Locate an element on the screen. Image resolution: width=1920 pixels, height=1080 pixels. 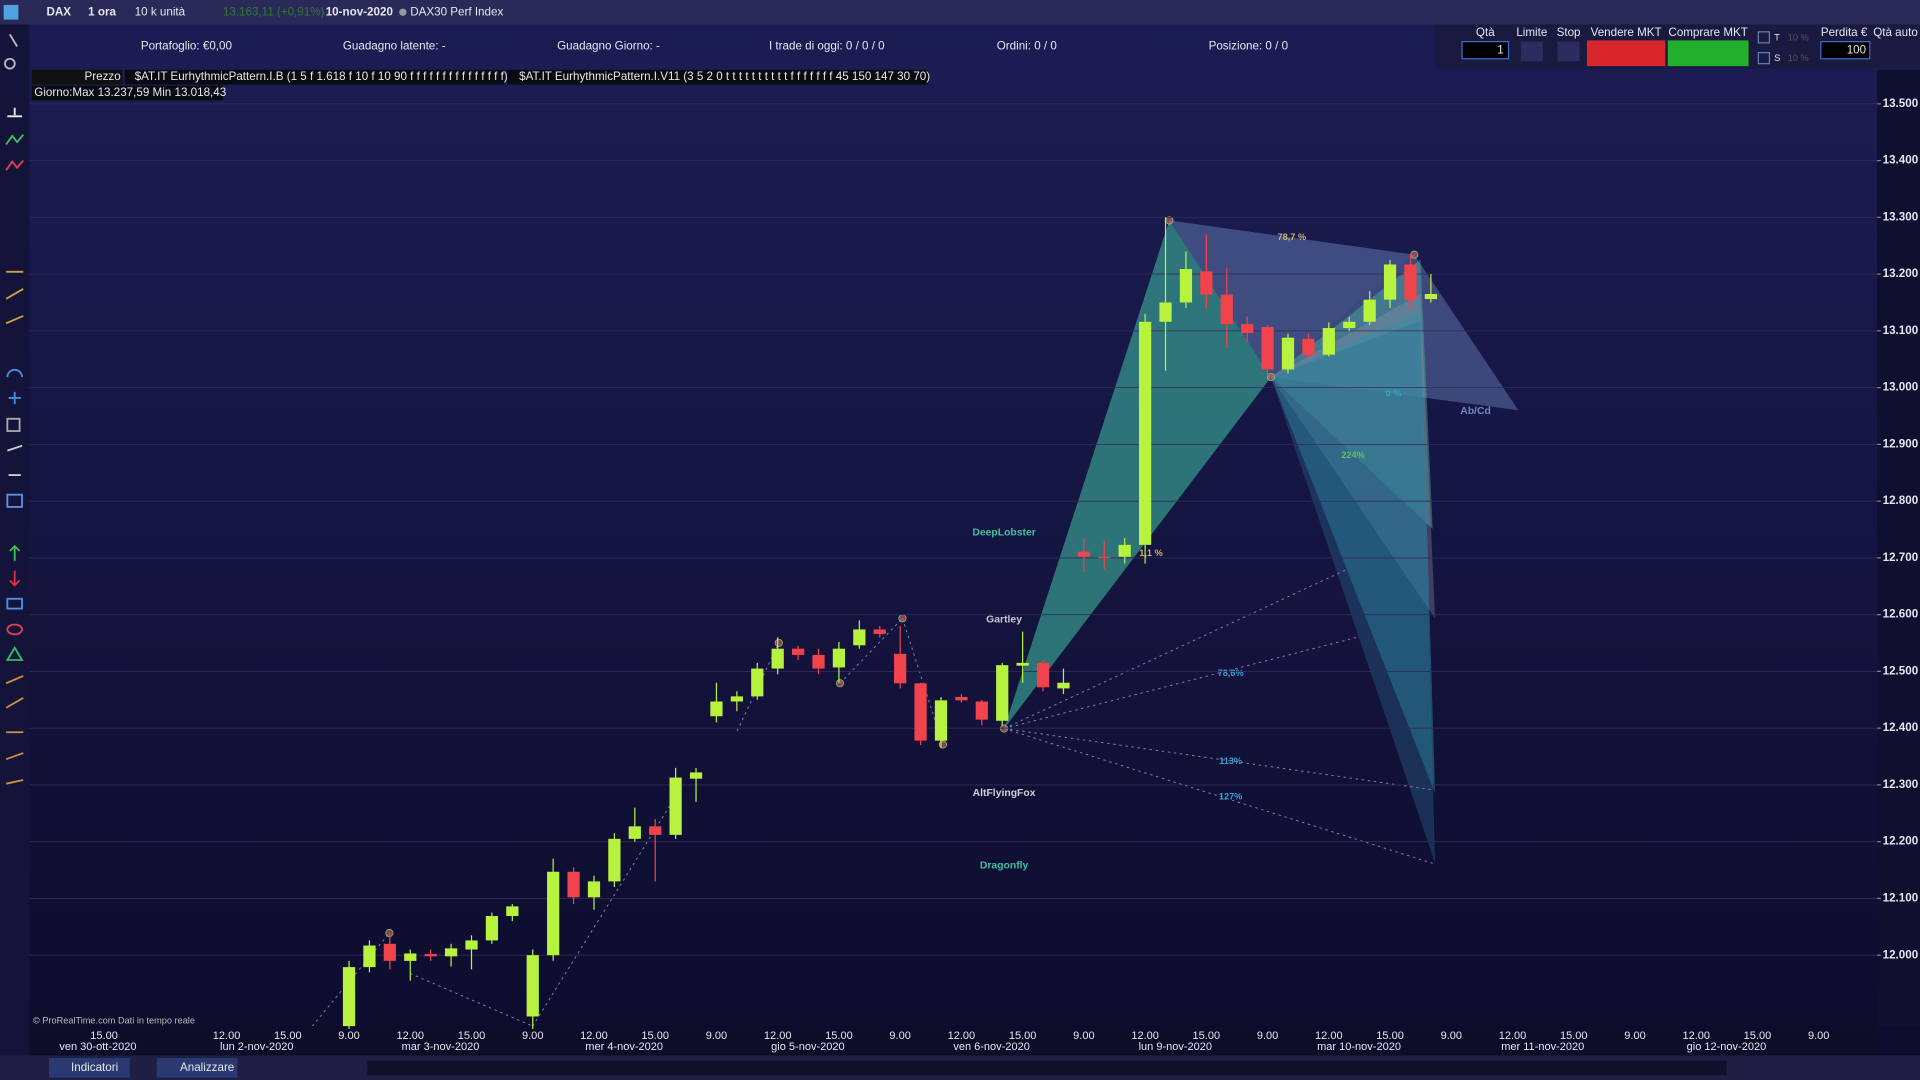
y-tick-label: 12.500 is located at coordinates (1901, 670).